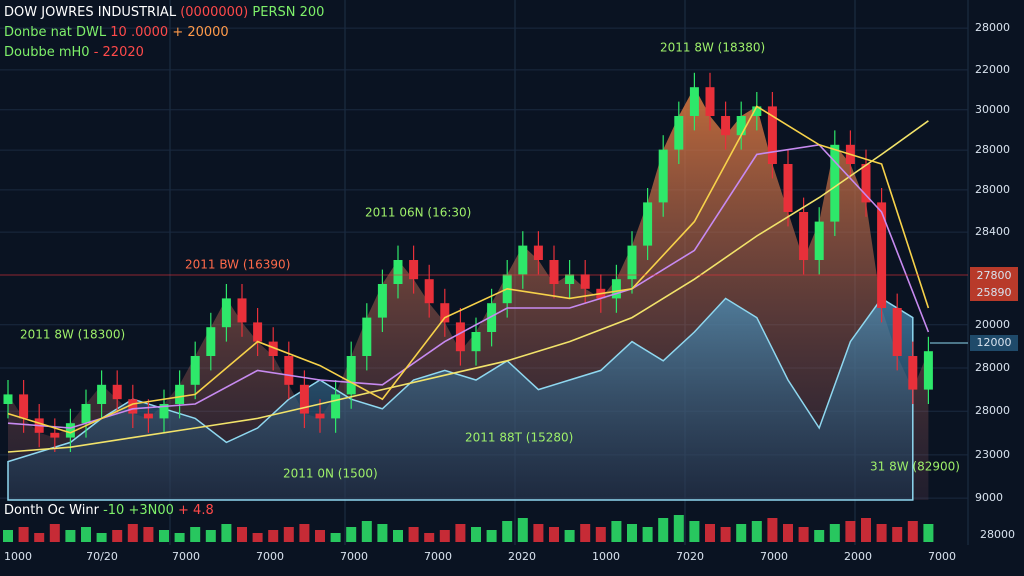  Describe the element at coordinates (90, 12) in the screenshot. I see `header-part: DOW JOWRES INDUSTRIAL` at that location.